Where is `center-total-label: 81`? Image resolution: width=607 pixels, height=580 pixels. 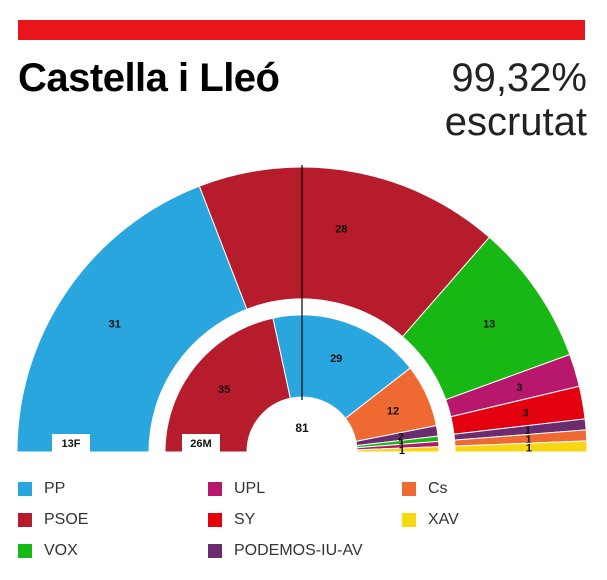
center-total-label: 81 is located at coordinates (302, 428).